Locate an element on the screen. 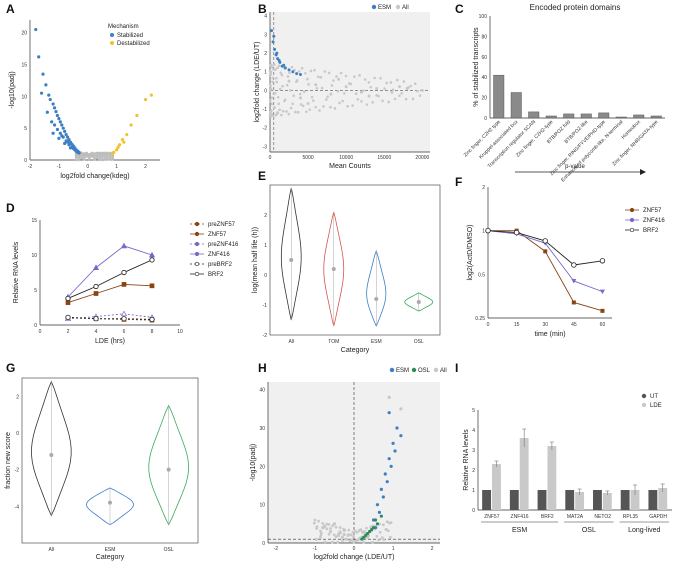  panel-f-x-tick: 60 is located at coordinates (603, 325).